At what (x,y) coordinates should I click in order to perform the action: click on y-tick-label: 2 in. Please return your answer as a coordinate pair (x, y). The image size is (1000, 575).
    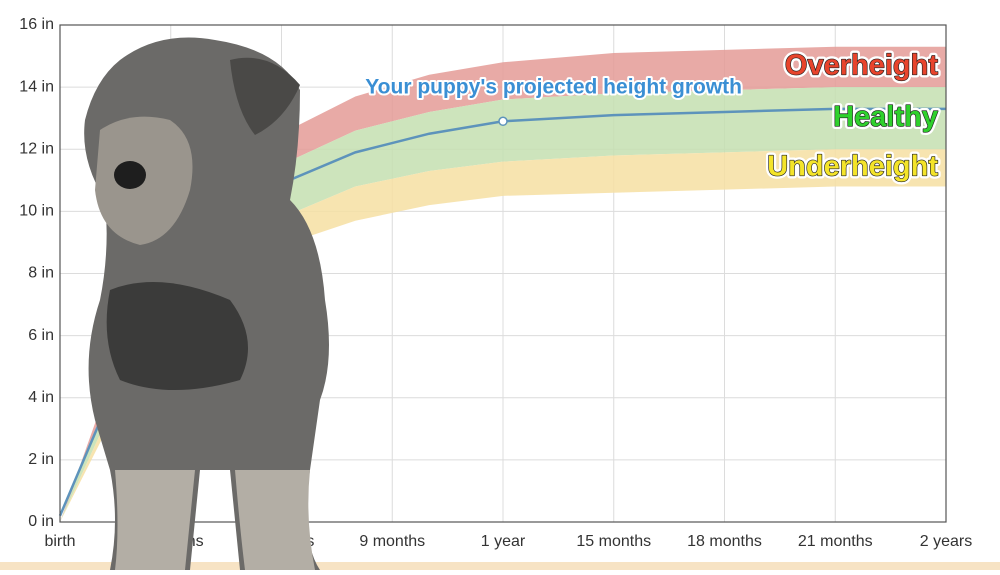
    Looking at the image, I should click on (41, 459).